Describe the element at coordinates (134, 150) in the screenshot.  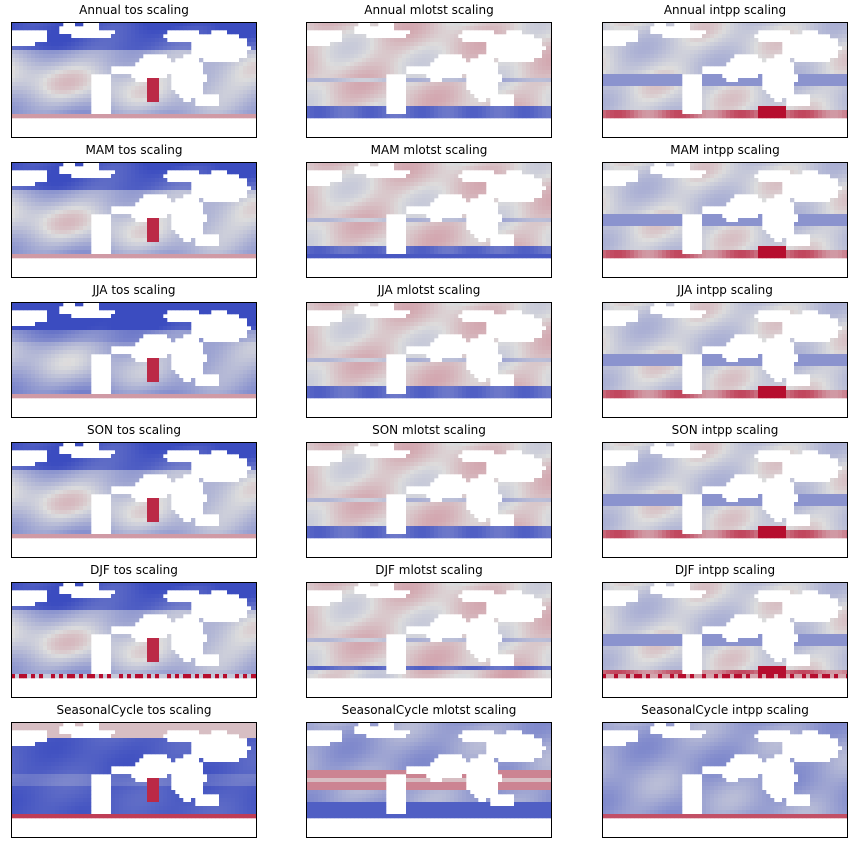
I see `panel-title: MAM tos scaling` at that location.